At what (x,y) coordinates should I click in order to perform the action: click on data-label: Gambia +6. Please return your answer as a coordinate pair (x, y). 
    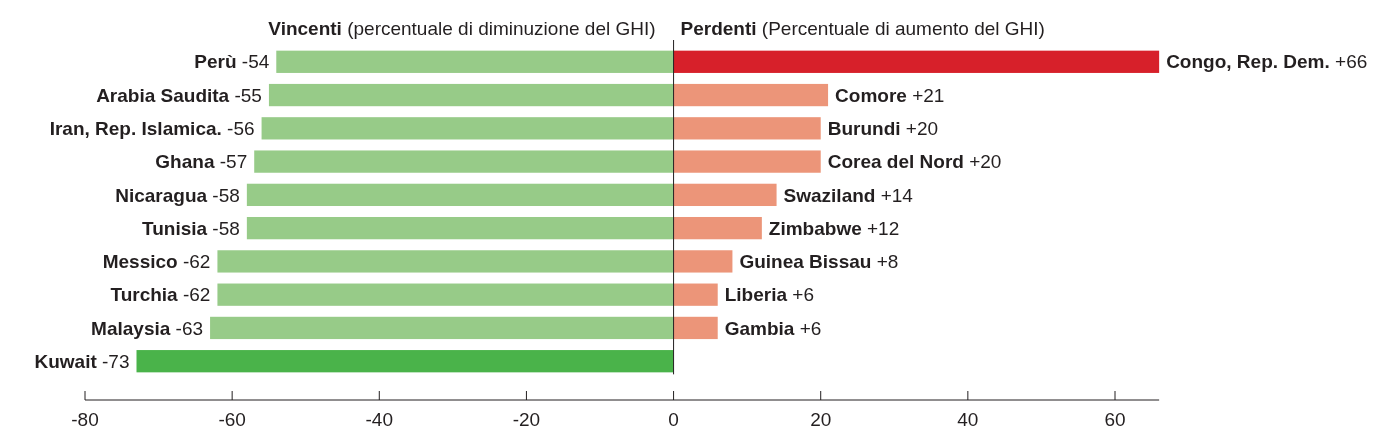
    Looking at the image, I should click on (773, 328).